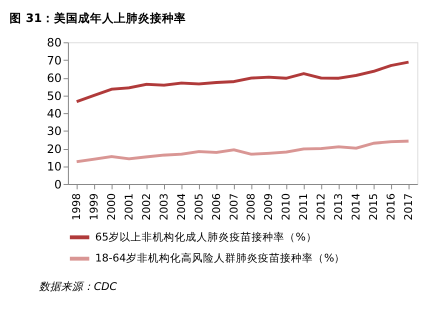 This screenshot has width=427, height=320. What do you see at coordinates (408, 206) in the screenshot?
I see `x-tick-label: 2017` at bounding box center [408, 206].